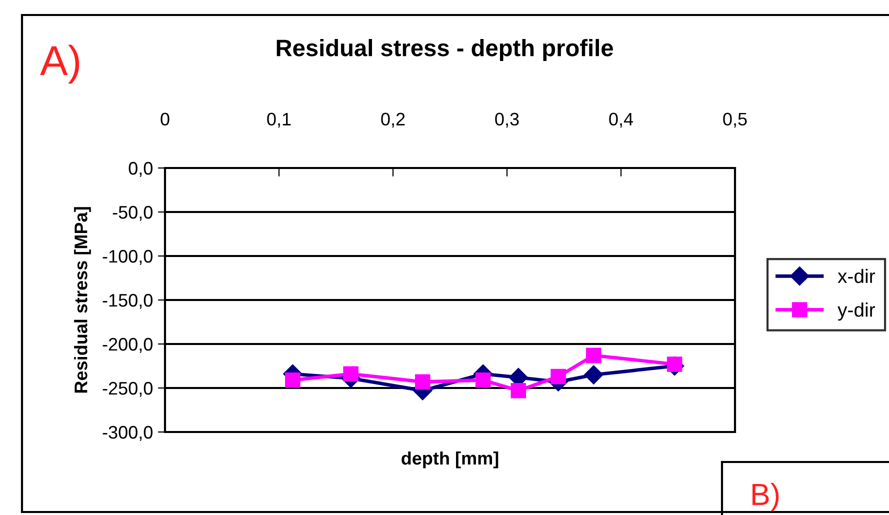  Describe the element at coordinates (82, 300) in the screenshot. I see `y-axis-title: Residual stress [MPa]` at that location.